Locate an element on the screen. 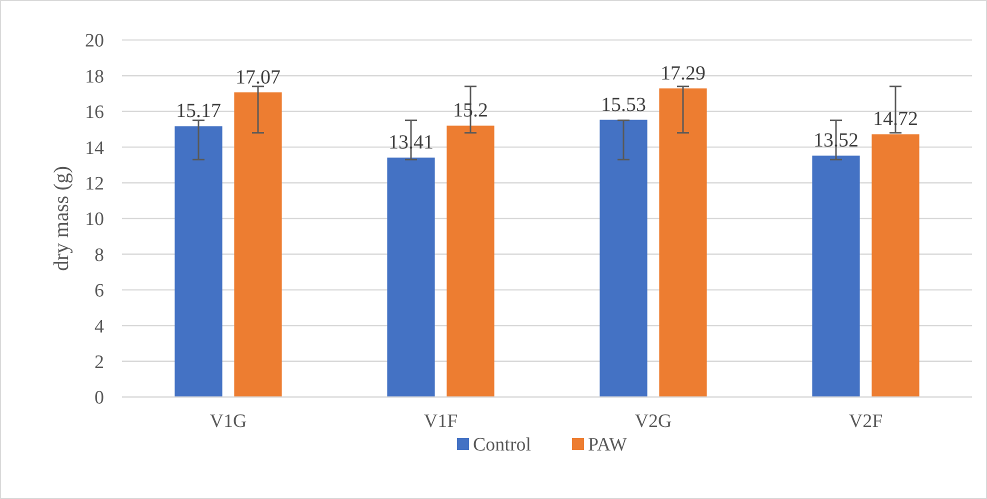 This screenshot has width=987, height=499. y-tick-label: 0 is located at coordinates (99, 398).